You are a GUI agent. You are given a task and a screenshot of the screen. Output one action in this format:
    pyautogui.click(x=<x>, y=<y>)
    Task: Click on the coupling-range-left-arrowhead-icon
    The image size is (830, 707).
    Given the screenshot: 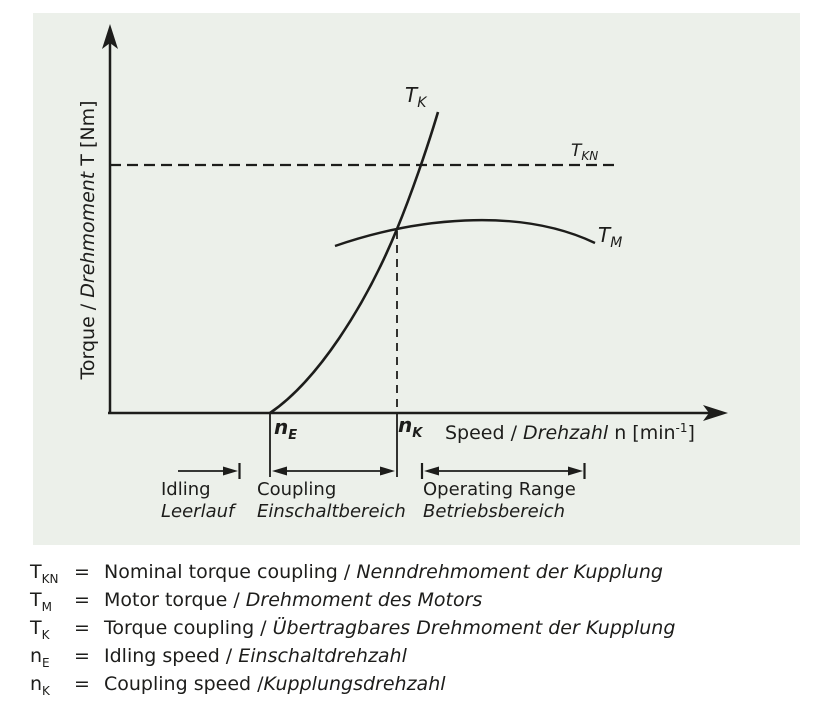 What is the action you would take?
    pyautogui.click(x=279, y=471)
    